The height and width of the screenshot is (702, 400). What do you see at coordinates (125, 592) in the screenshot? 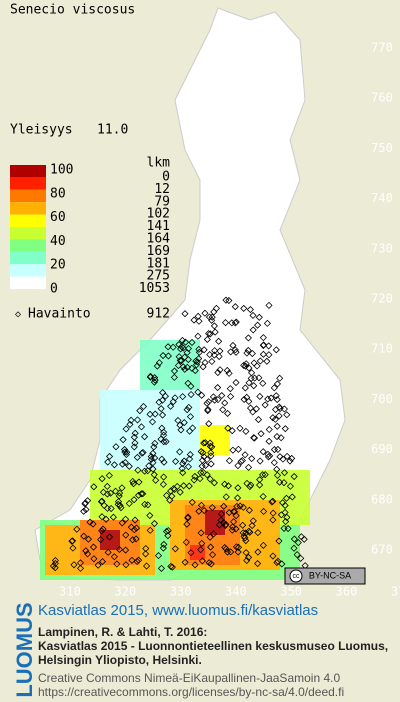
I see `x-grid-label: 320` at bounding box center [125, 592].